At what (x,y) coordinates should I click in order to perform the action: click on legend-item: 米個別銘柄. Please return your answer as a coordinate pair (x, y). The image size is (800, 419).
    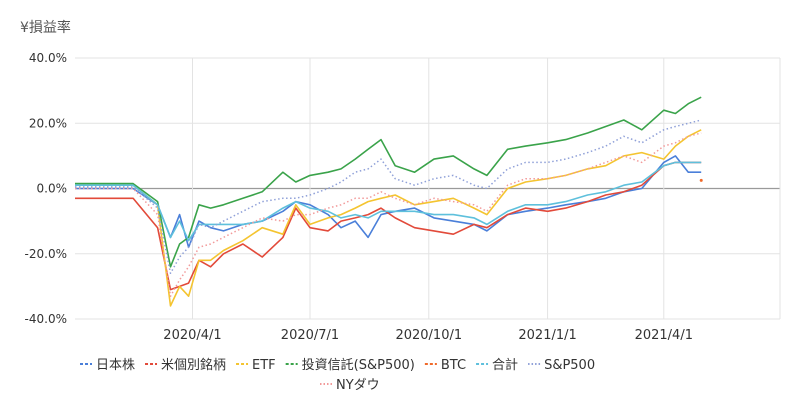
    Looking at the image, I should click on (185, 365).